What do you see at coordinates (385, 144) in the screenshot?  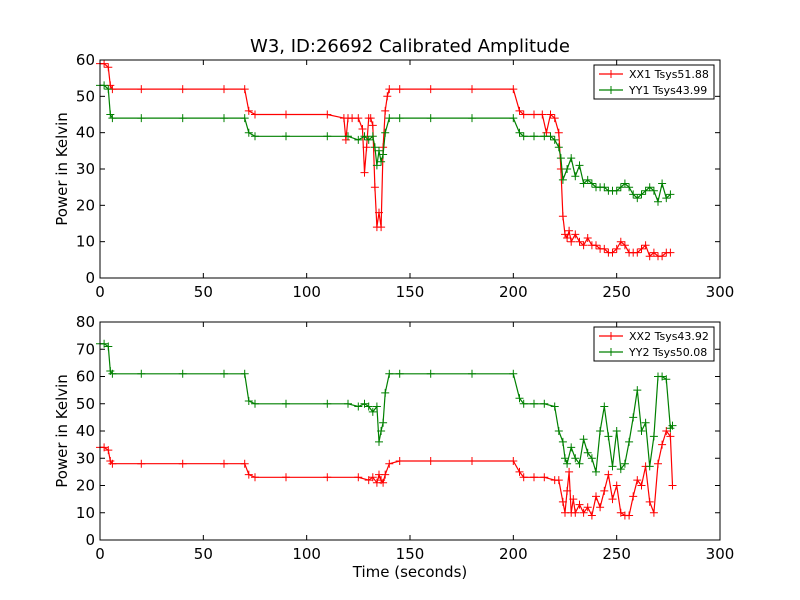 I see `top-series-line-yy1` at bounding box center [385, 144].